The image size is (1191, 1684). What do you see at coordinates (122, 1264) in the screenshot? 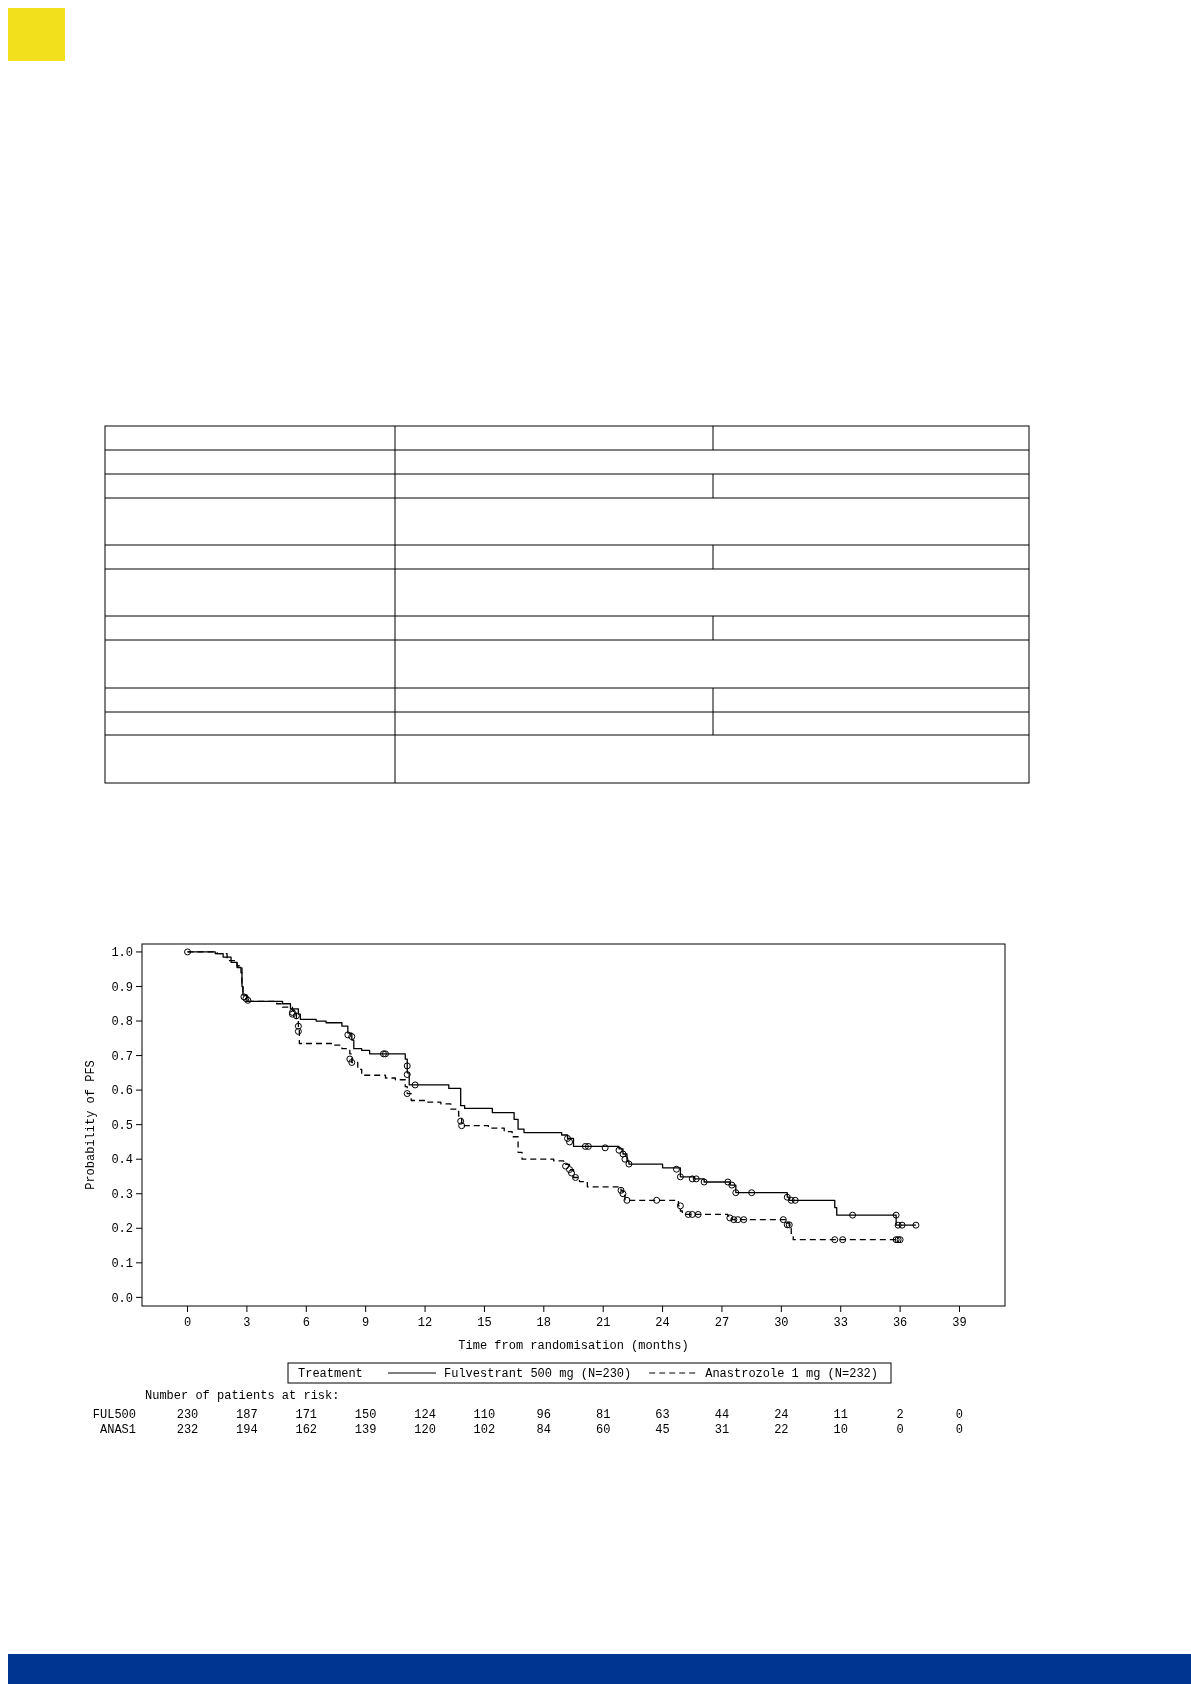
I see `y-tick-label: 0.1` at bounding box center [122, 1264].